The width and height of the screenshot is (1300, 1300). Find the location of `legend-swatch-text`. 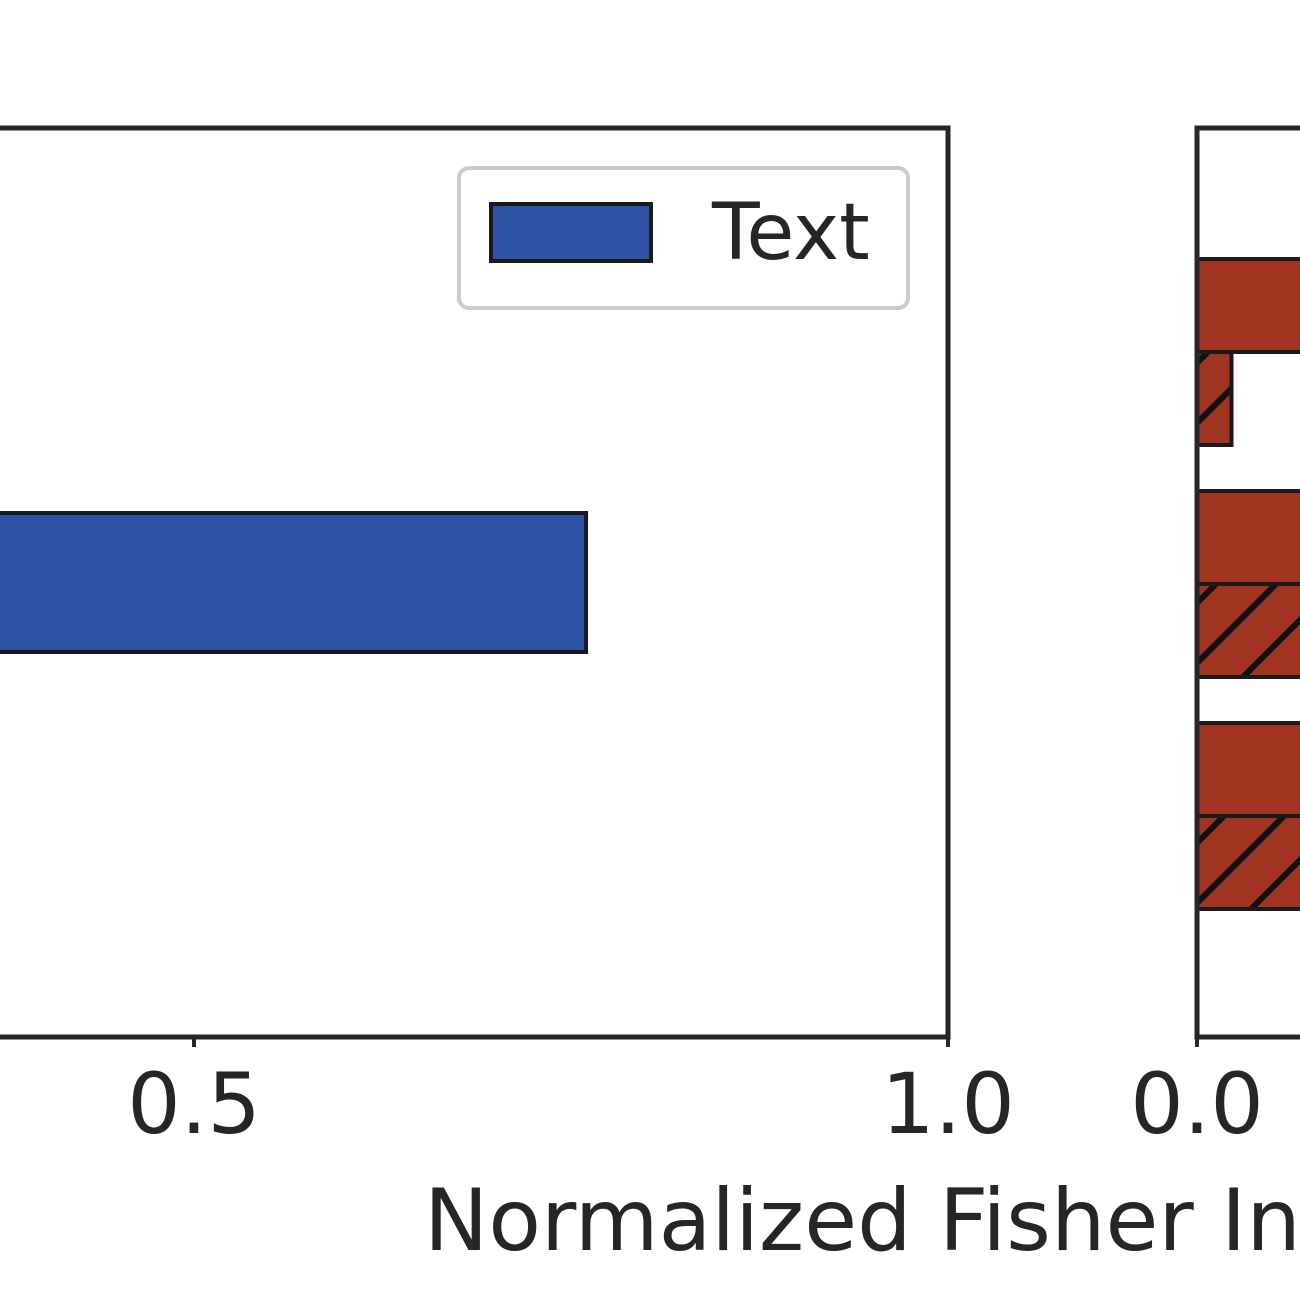

legend-swatch-text is located at coordinates (571, 232).